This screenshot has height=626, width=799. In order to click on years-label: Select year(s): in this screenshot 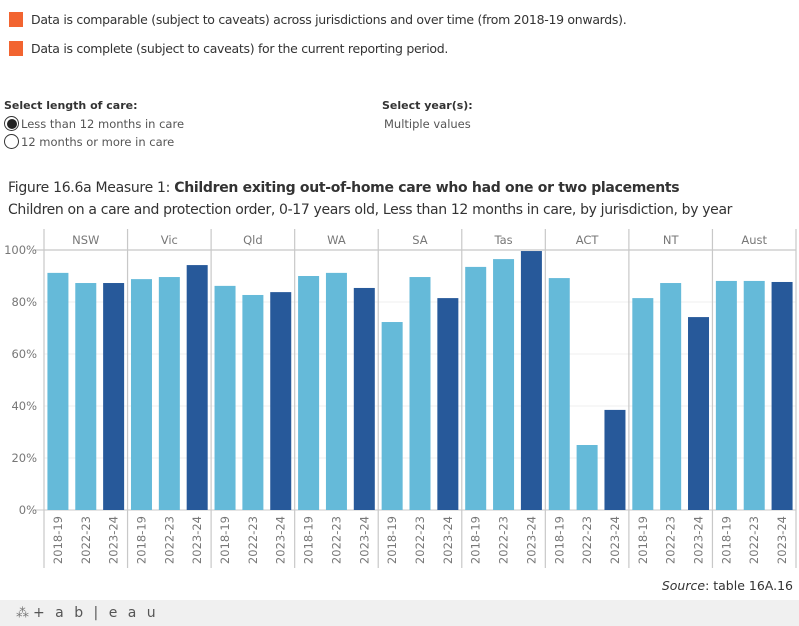, I will do `click(427, 105)`.